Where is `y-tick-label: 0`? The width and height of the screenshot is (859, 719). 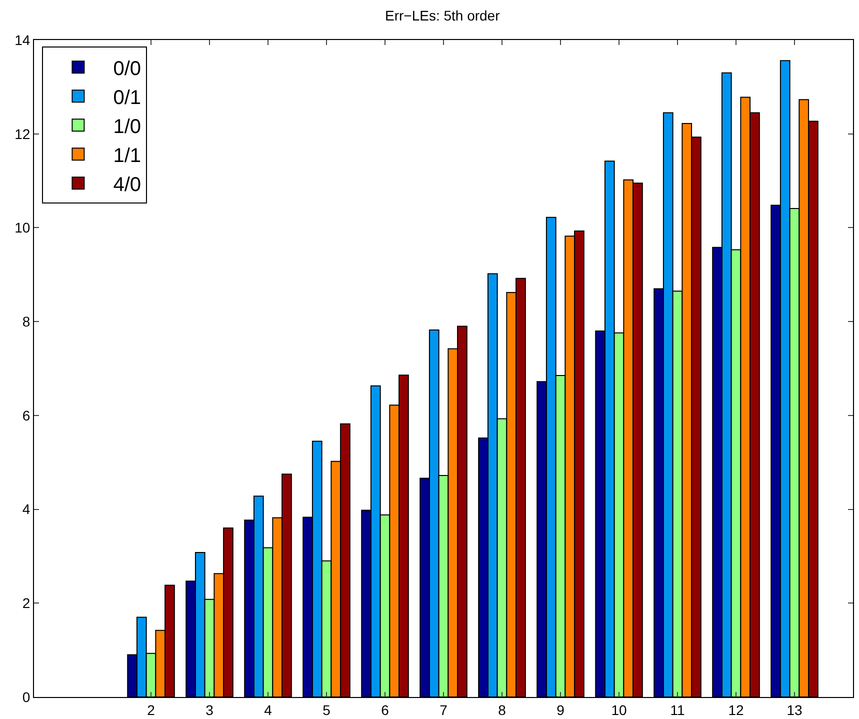
y-tick-label: 0 is located at coordinates (26, 696).